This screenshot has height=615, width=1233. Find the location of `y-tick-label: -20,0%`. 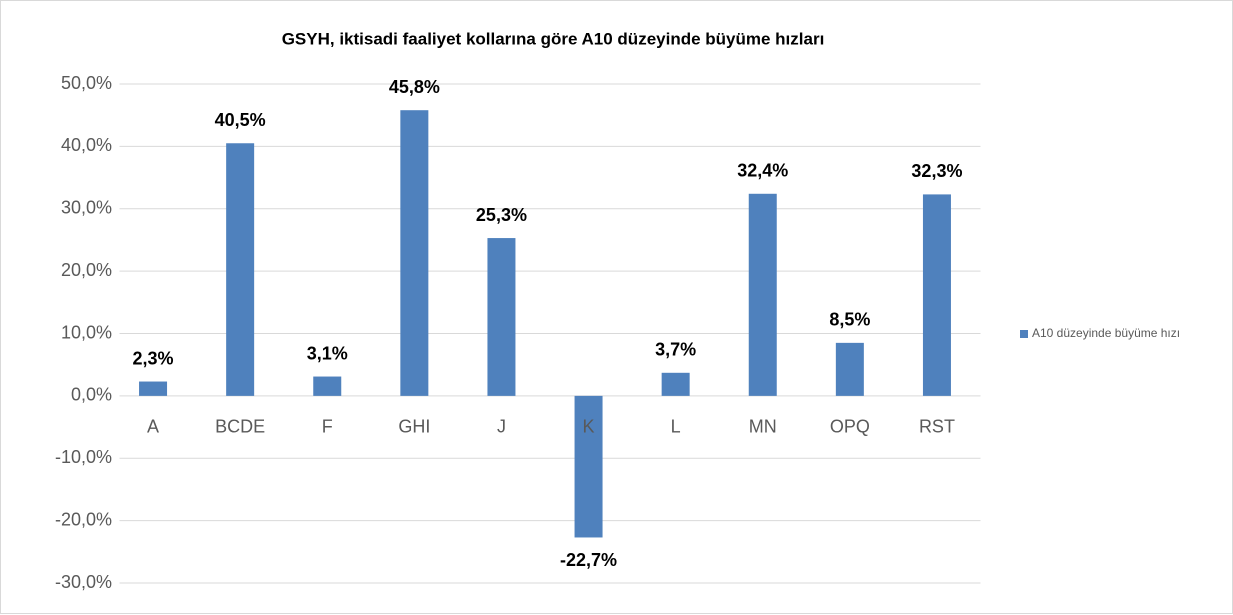

y-tick-label: -20,0% is located at coordinates (83, 519).